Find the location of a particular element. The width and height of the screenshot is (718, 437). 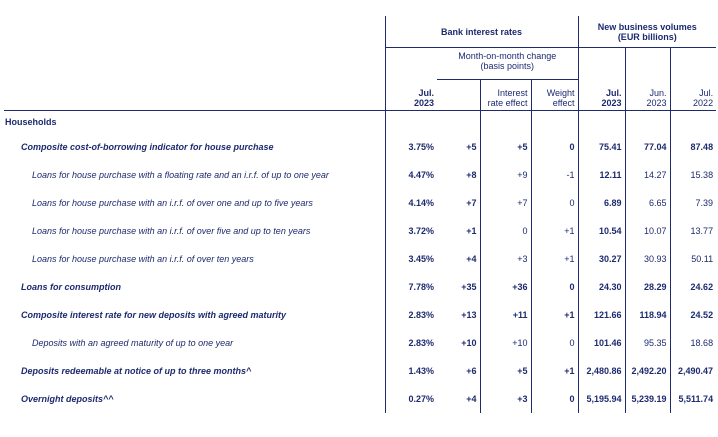

mom-change-cell: +10 is located at coordinates (469, 343).